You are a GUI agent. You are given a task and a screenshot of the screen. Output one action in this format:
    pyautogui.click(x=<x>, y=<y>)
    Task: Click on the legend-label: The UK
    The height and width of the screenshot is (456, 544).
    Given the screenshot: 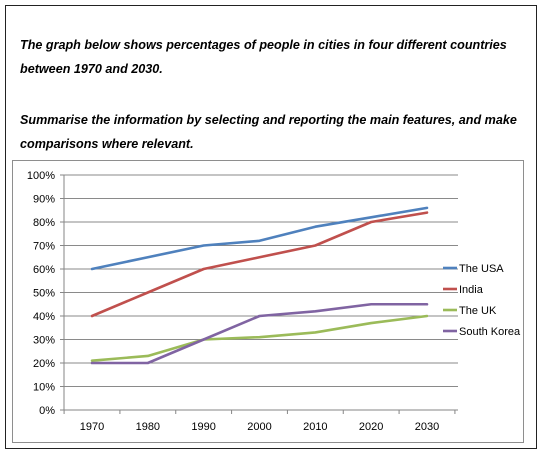 What is the action you would take?
    pyautogui.click(x=478, y=311)
    